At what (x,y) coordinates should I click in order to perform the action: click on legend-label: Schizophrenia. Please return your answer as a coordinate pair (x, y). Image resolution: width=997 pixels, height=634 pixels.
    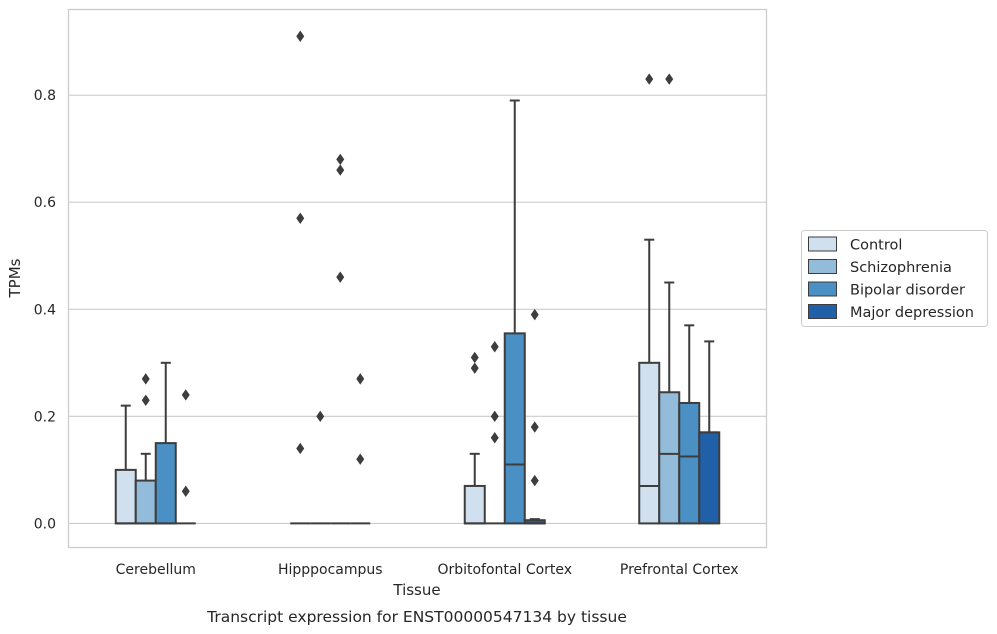
    Looking at the image, I should click on (901, 268).